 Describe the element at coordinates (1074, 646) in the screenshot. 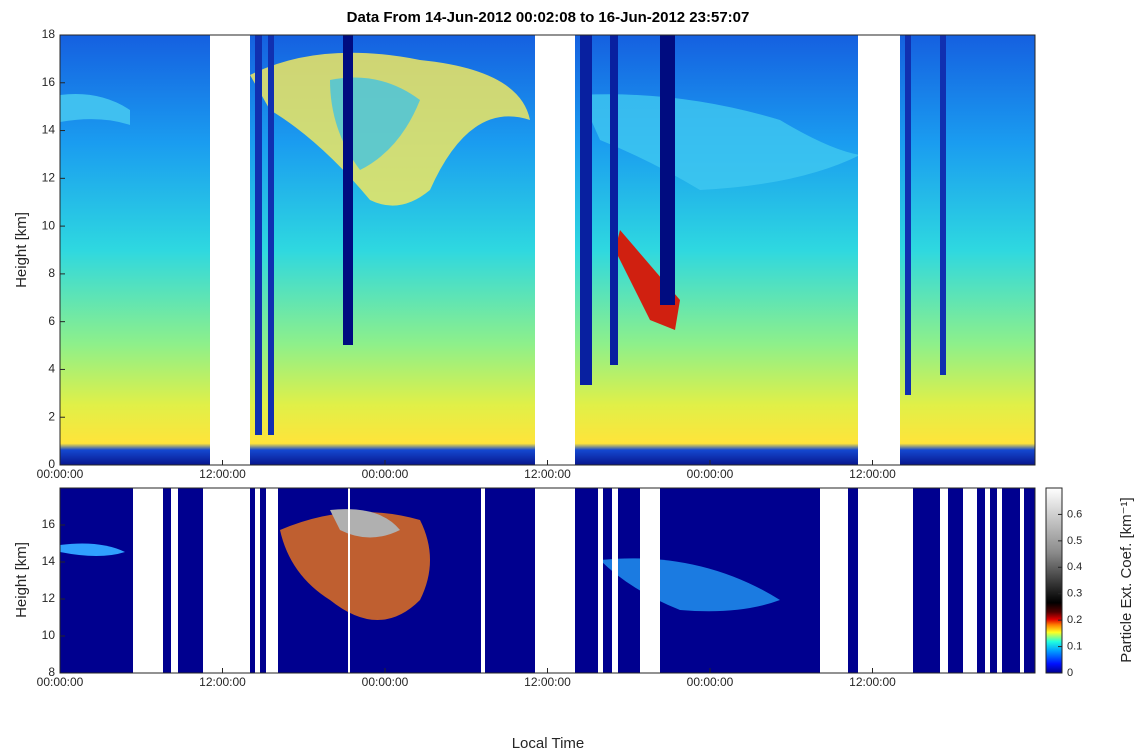

I see `colorbar-tick-label: 0.1` at that location.